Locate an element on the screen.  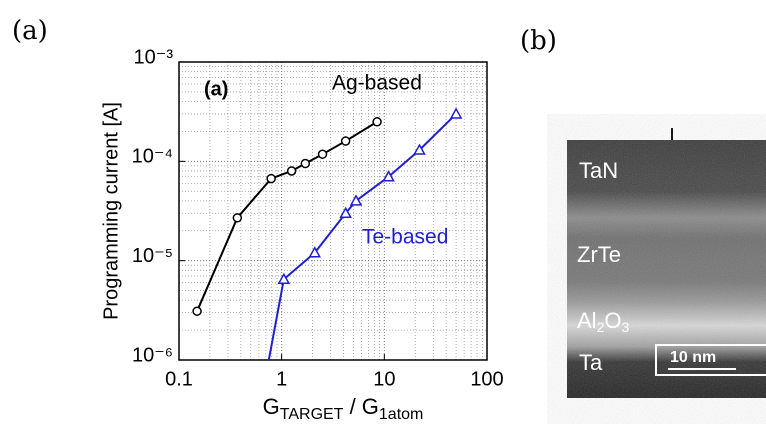
y-axis-label: Programming current [A] is located at coordinates (111, 211).